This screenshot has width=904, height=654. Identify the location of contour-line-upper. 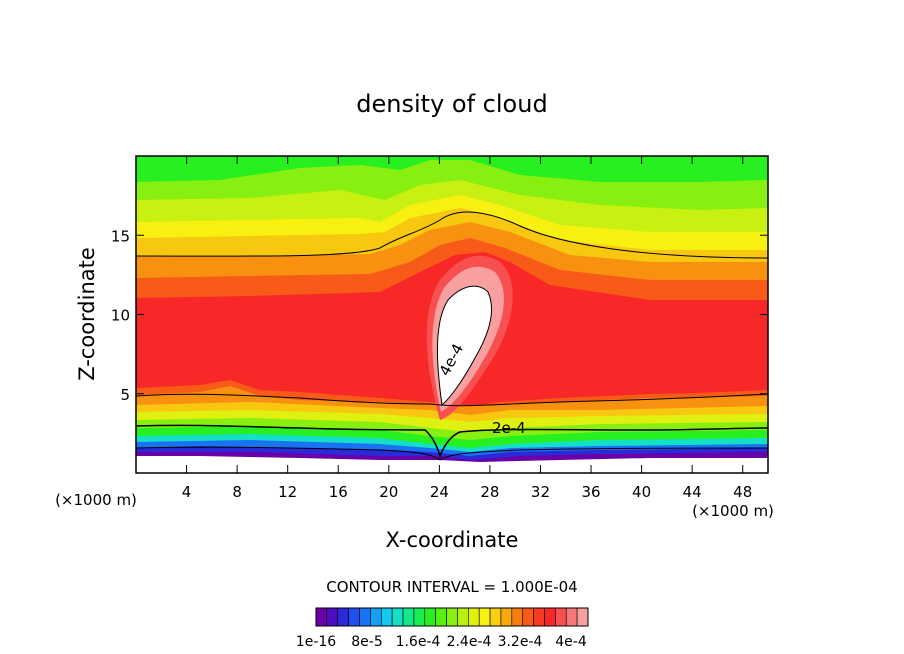
(452, 235).